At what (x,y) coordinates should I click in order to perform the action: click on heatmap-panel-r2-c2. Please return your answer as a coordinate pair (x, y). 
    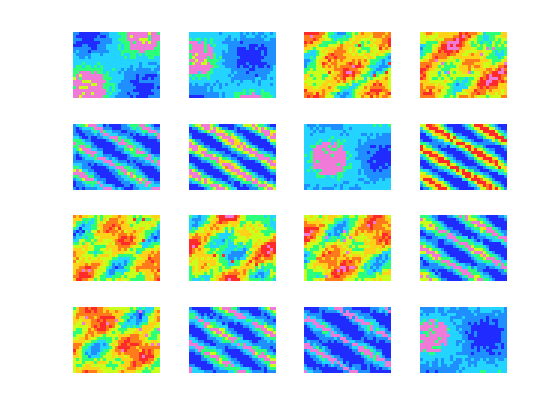
    Looking at the image, I should click on (232, 157).